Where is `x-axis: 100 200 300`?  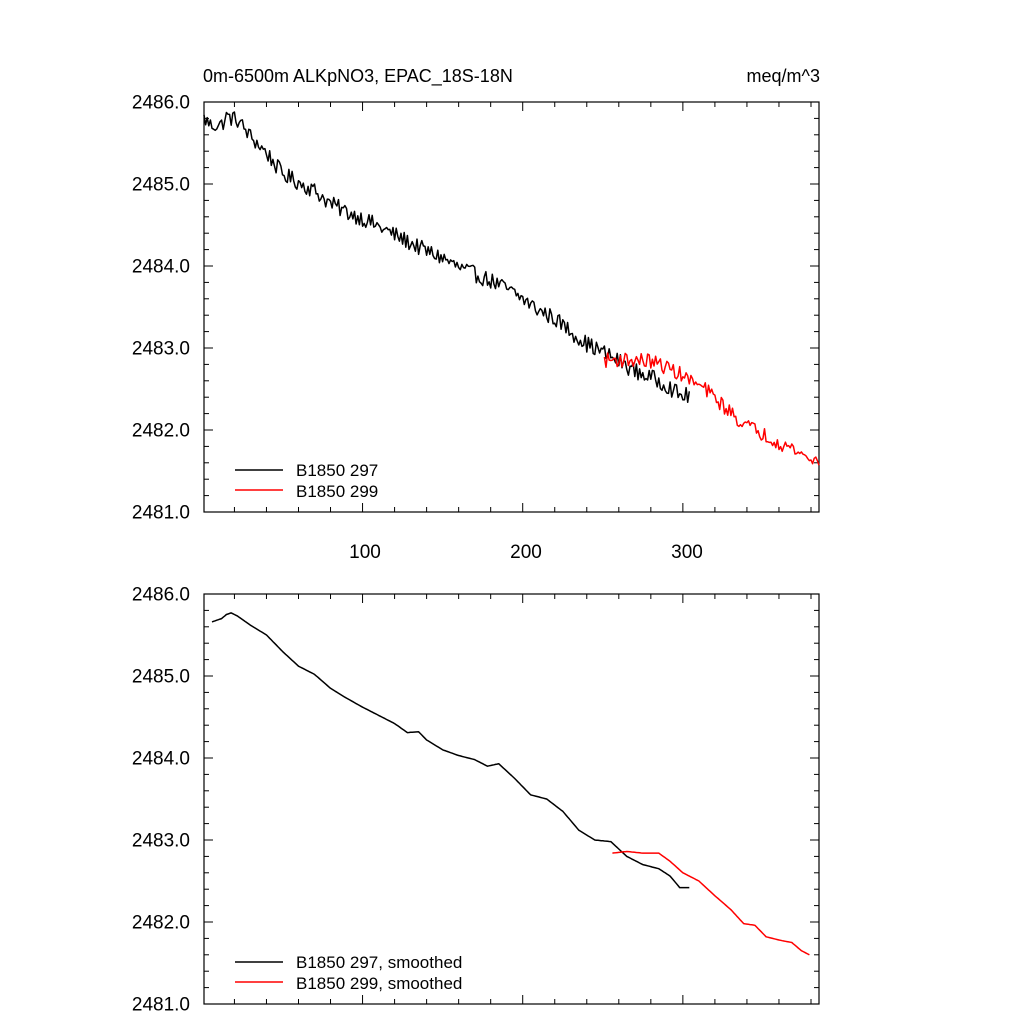
x-axis: 100 200 300 is located at coordinates (526, 552).